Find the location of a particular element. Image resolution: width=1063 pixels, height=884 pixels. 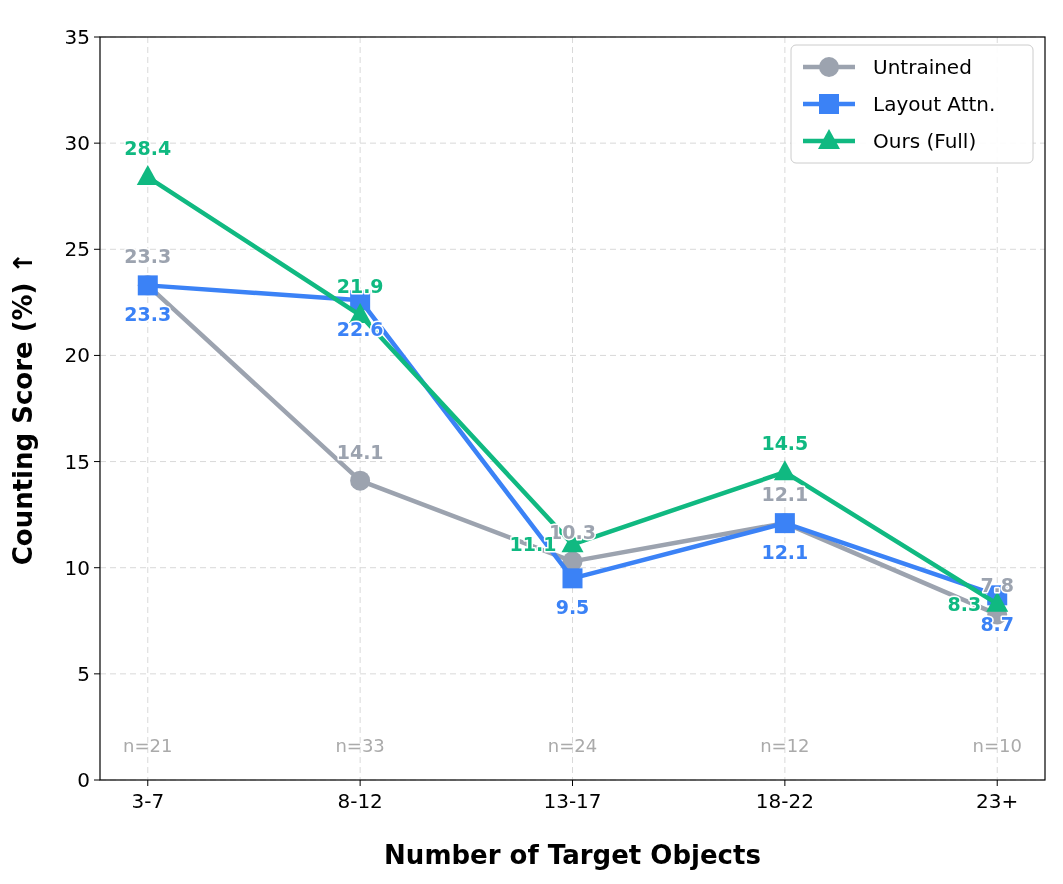

data-label: 14.1 is located at coordinates (360, 451).